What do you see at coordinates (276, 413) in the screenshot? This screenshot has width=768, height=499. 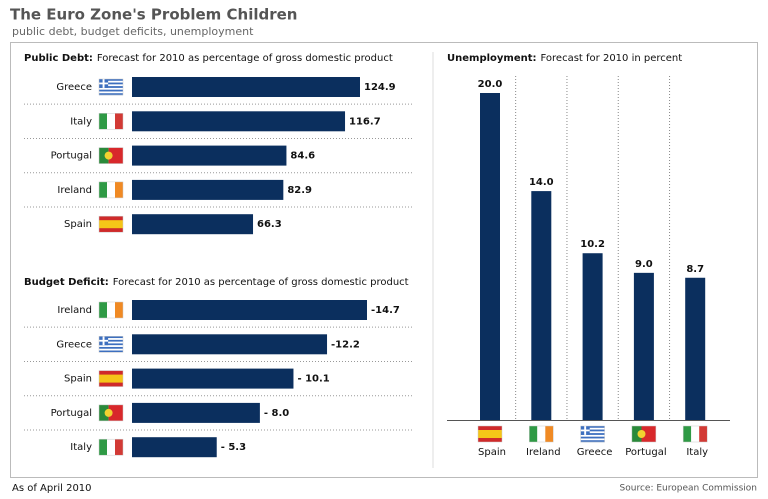 I see `value-label: - 8.0` at bounding box center [276, 413].